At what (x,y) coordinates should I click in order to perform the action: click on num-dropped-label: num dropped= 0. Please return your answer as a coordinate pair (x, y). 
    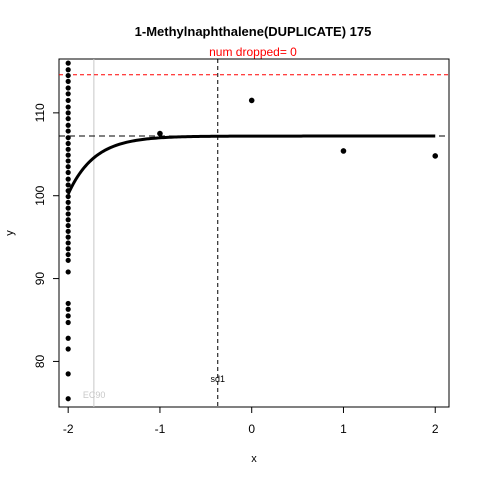
    Looking at the image, I should click on (253, 52).